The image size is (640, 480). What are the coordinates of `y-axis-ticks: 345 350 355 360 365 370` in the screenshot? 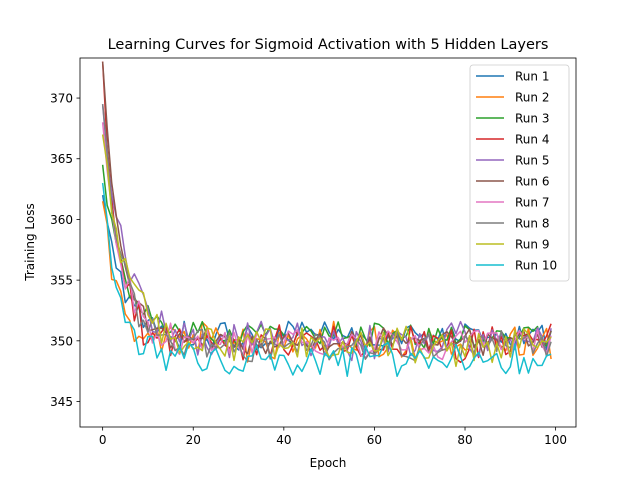 It's located at (65, 250).